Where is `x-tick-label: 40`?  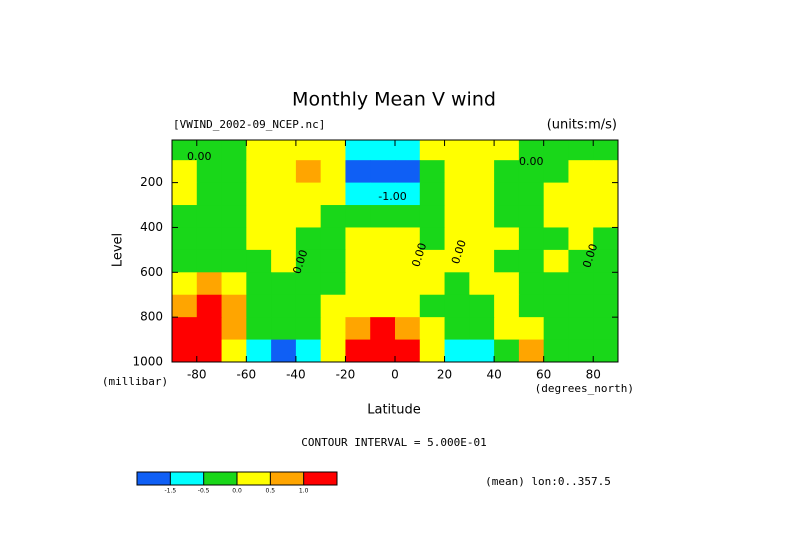 x-tick-label: 40 is located at coordinates (493, 375).